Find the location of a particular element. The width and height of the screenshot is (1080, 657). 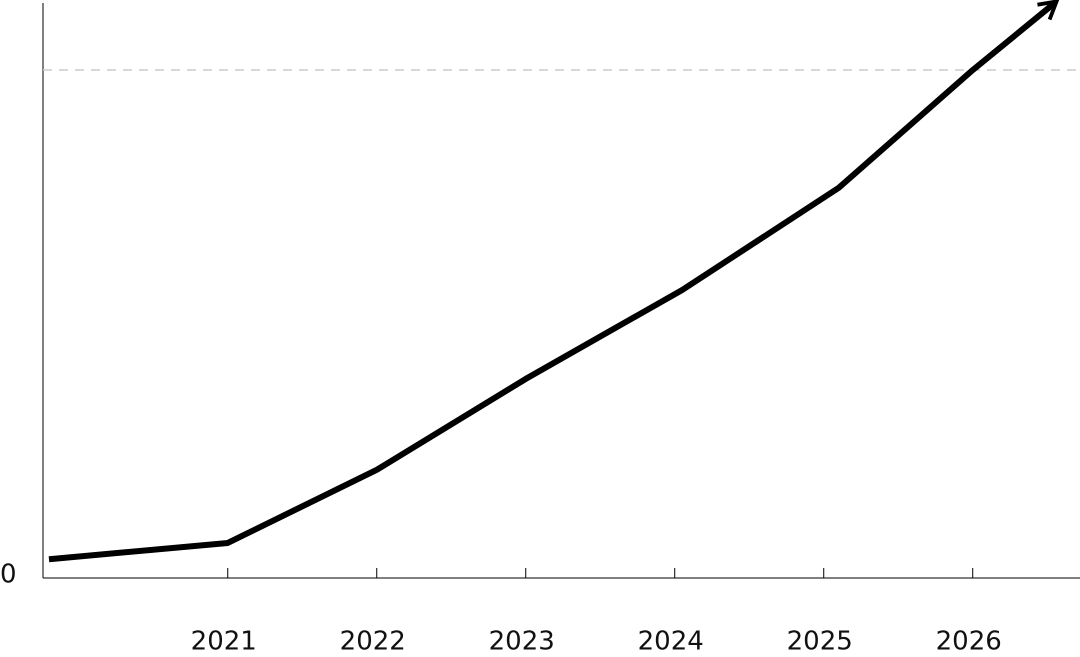

x-tick-label: 2021 is located at coordinates (224, 642).